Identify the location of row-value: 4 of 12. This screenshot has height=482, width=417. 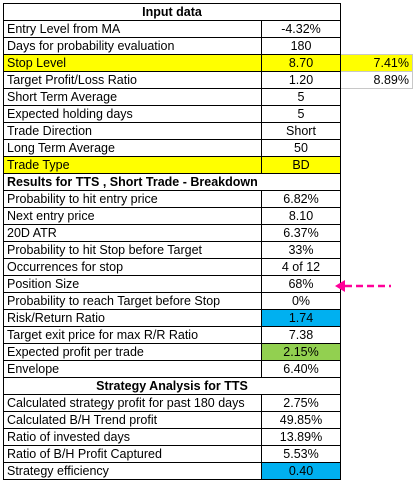
(301, 267).